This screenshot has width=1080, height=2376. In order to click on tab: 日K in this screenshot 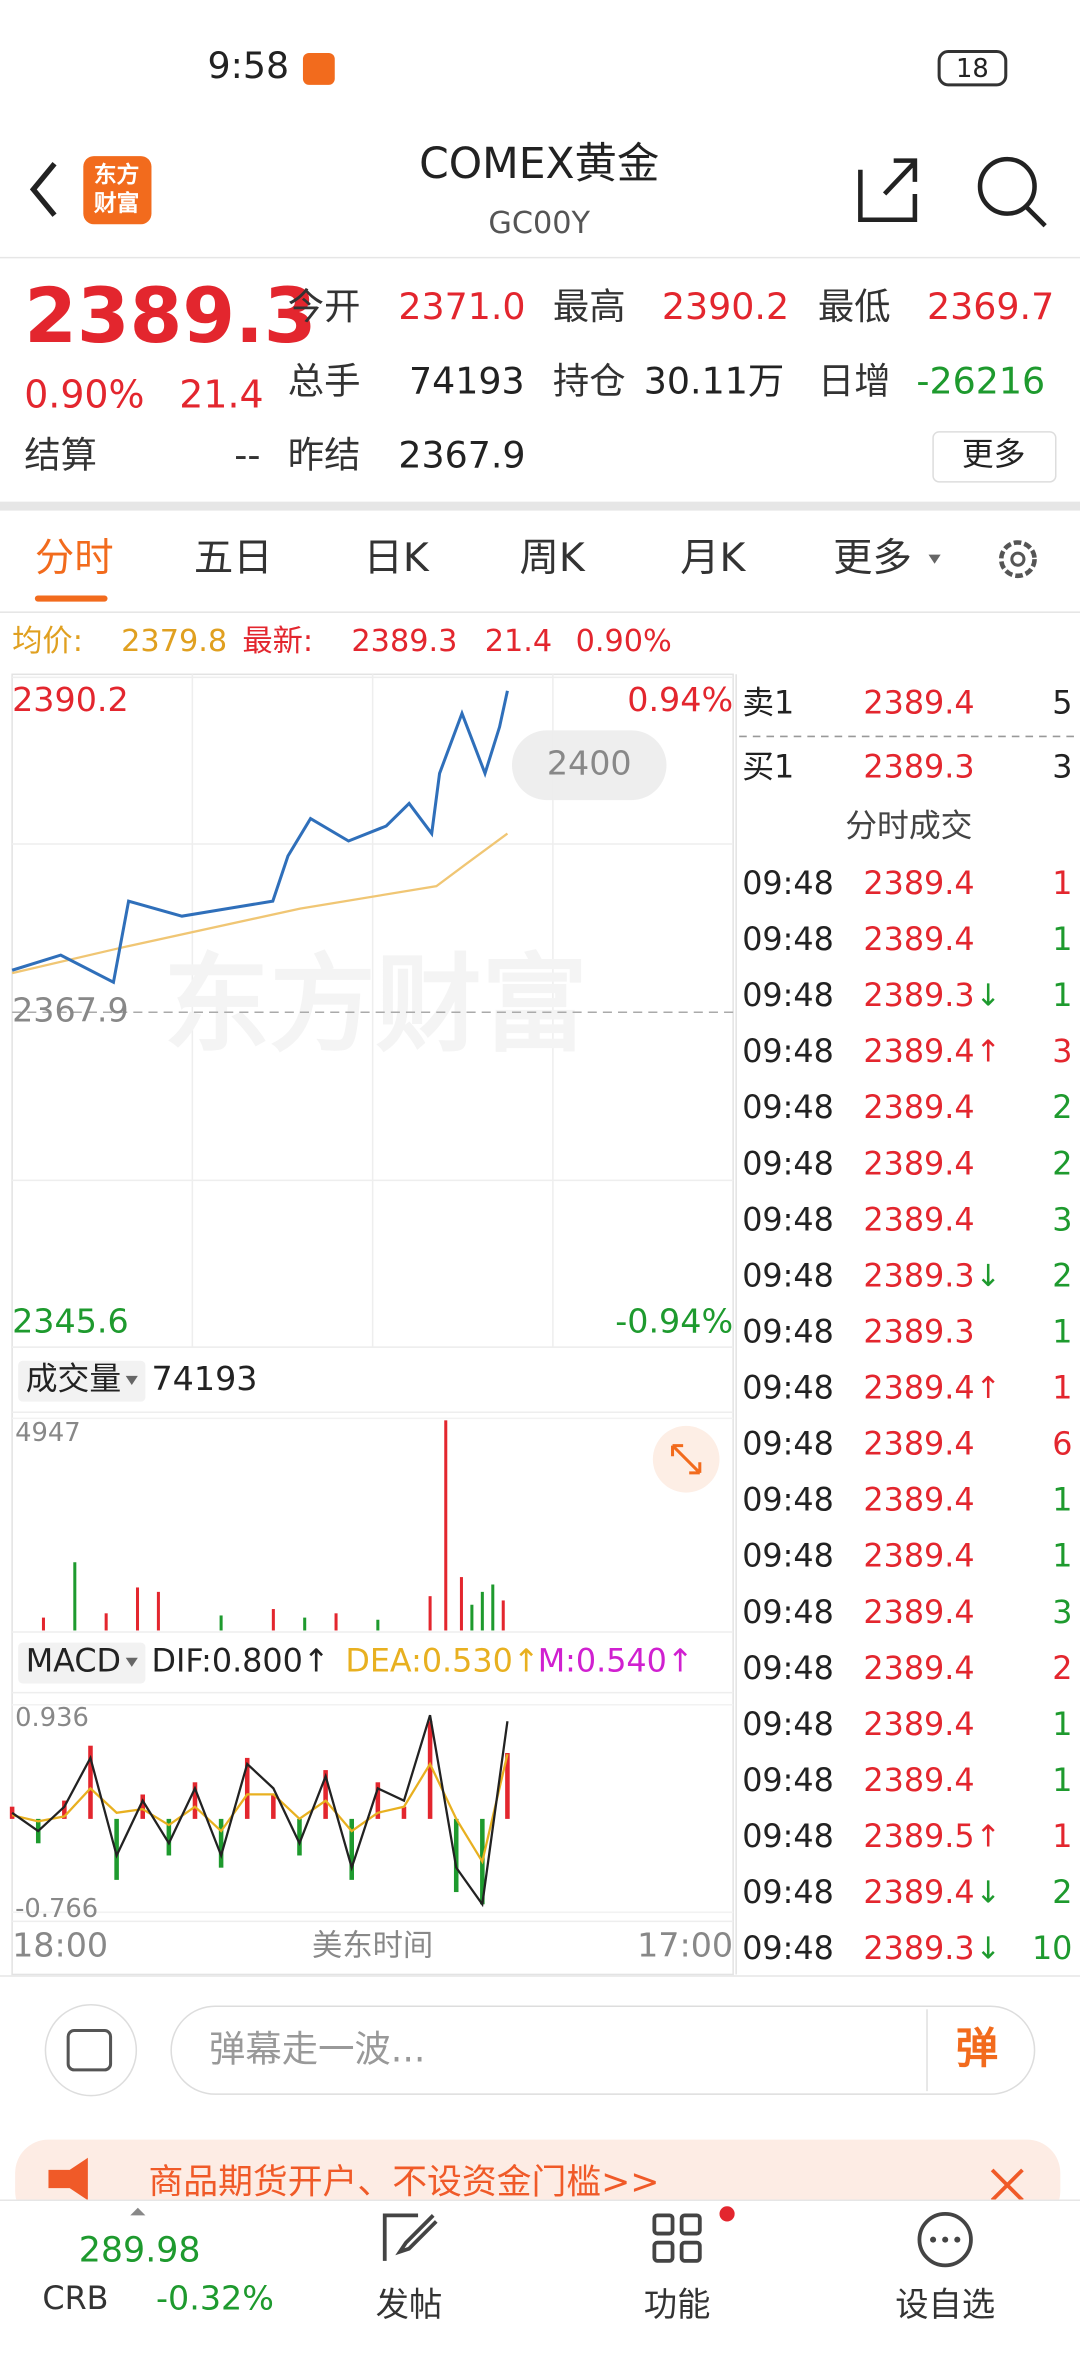, I will do `click(397, 558)`.